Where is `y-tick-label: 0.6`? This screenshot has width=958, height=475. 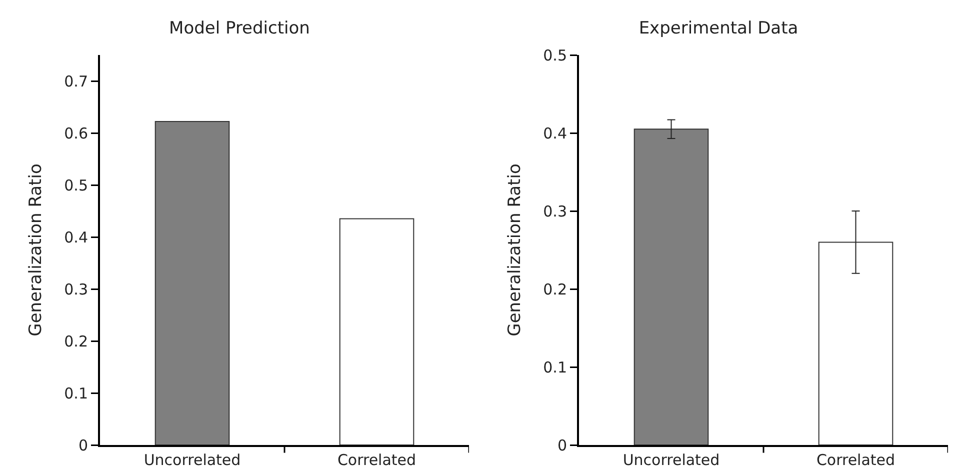
y-tick-label: 0.6 is located at coordinates (76, 133).